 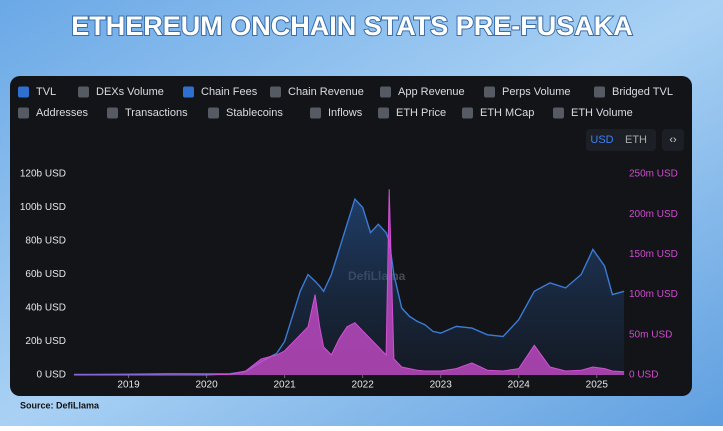 I want to click on y-tick-label: 40b USD, so click(x=45, y=308).